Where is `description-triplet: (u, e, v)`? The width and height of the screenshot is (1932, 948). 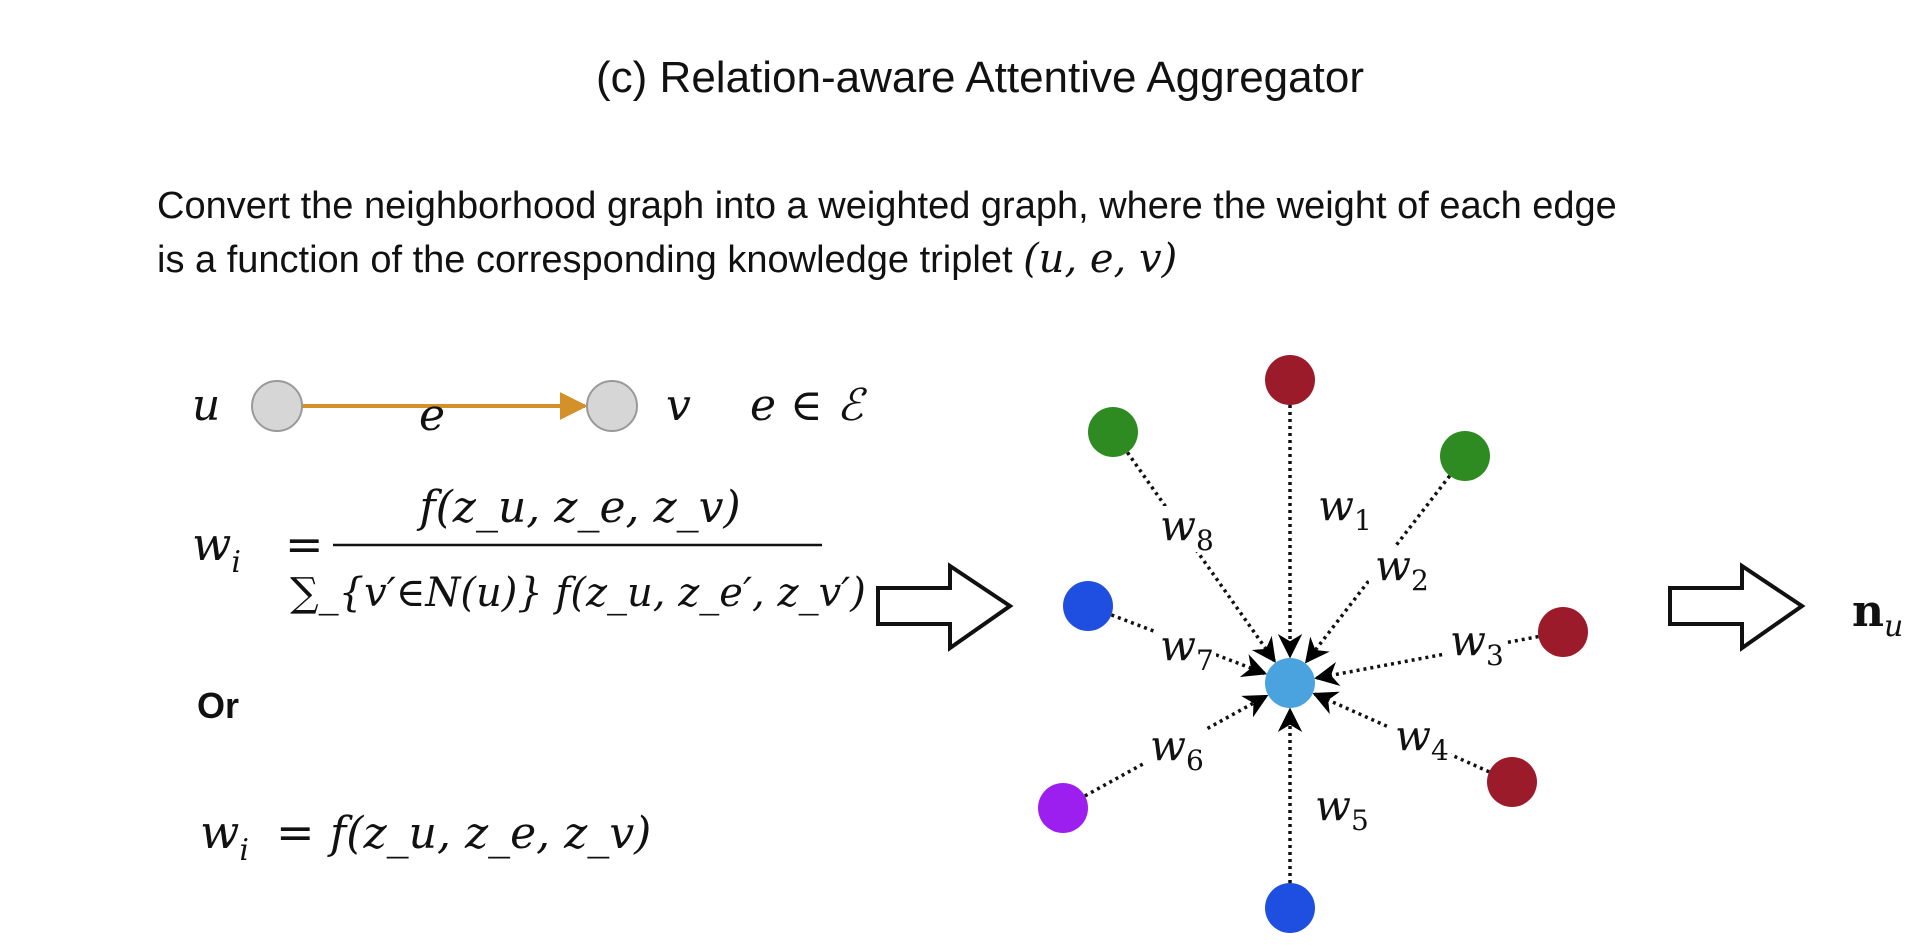 description-triplet: (u, e, v) is located at coordinates (1100, 259).